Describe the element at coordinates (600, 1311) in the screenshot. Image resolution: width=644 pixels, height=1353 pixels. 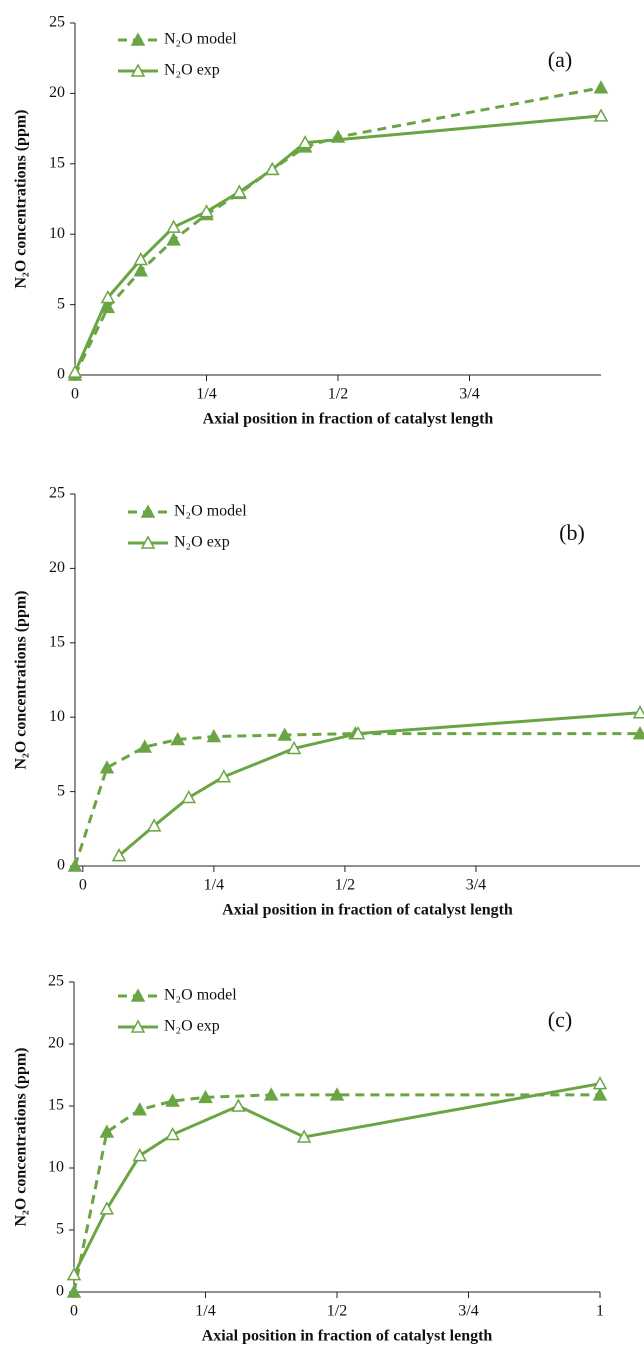
I see `x-tick-label: 1` at that location.